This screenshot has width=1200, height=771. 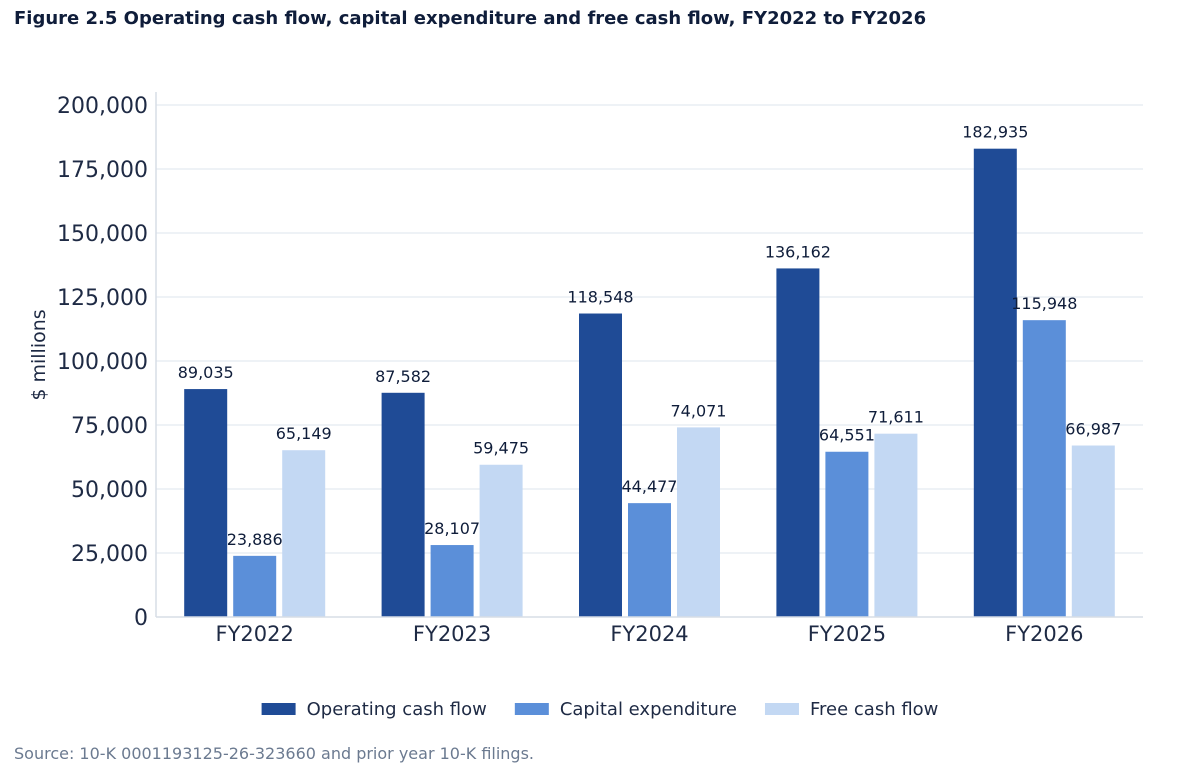 What do you see at coordinates (648, 709) in the screenshot?
I see `legend-label: Capital expenditure` at bounding box center [648, 709].